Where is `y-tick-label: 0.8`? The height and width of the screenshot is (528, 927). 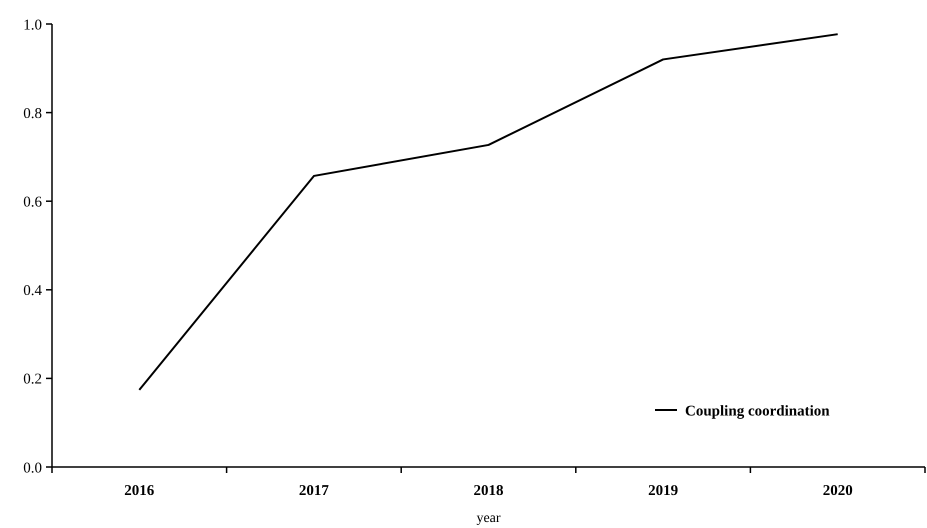
y-tick-label: 0.8 is located at coordinates (32, 114).